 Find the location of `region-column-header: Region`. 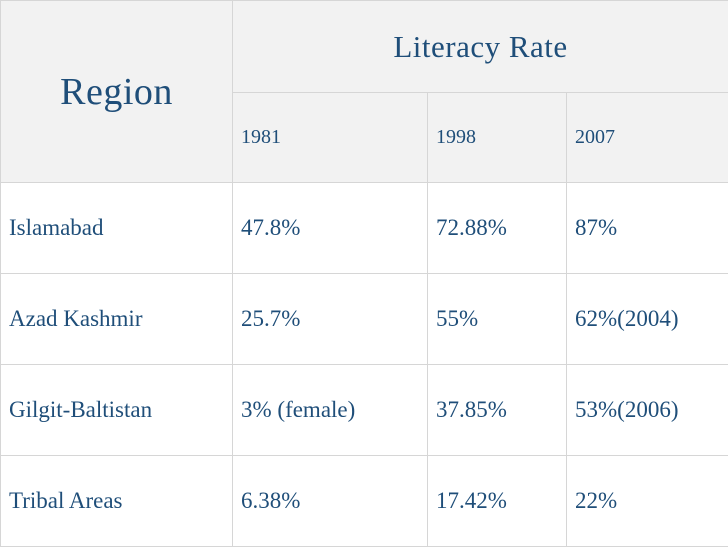

region-column-header: Region is located at coordinates (117, 92).